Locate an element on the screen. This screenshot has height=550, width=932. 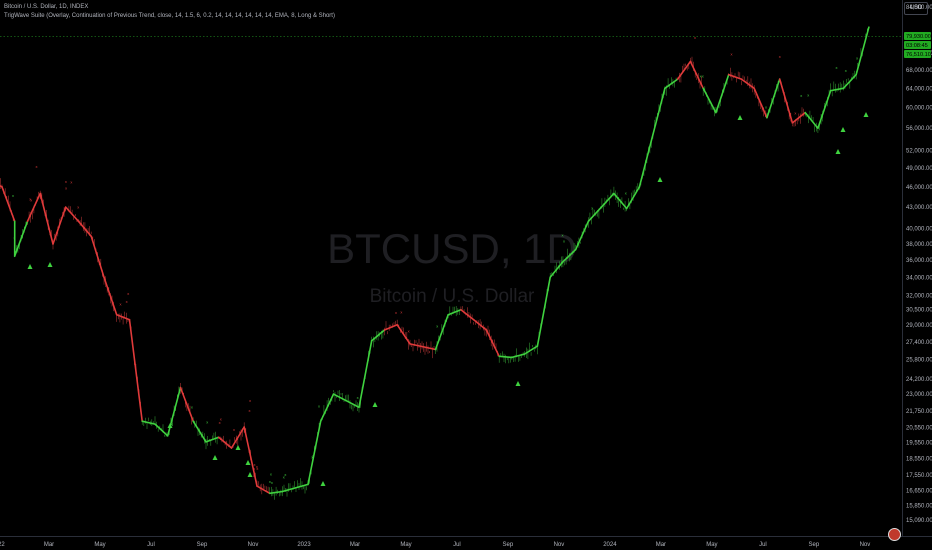
price-axis-label: 40,000.00 is located at coordinates (919, 230).